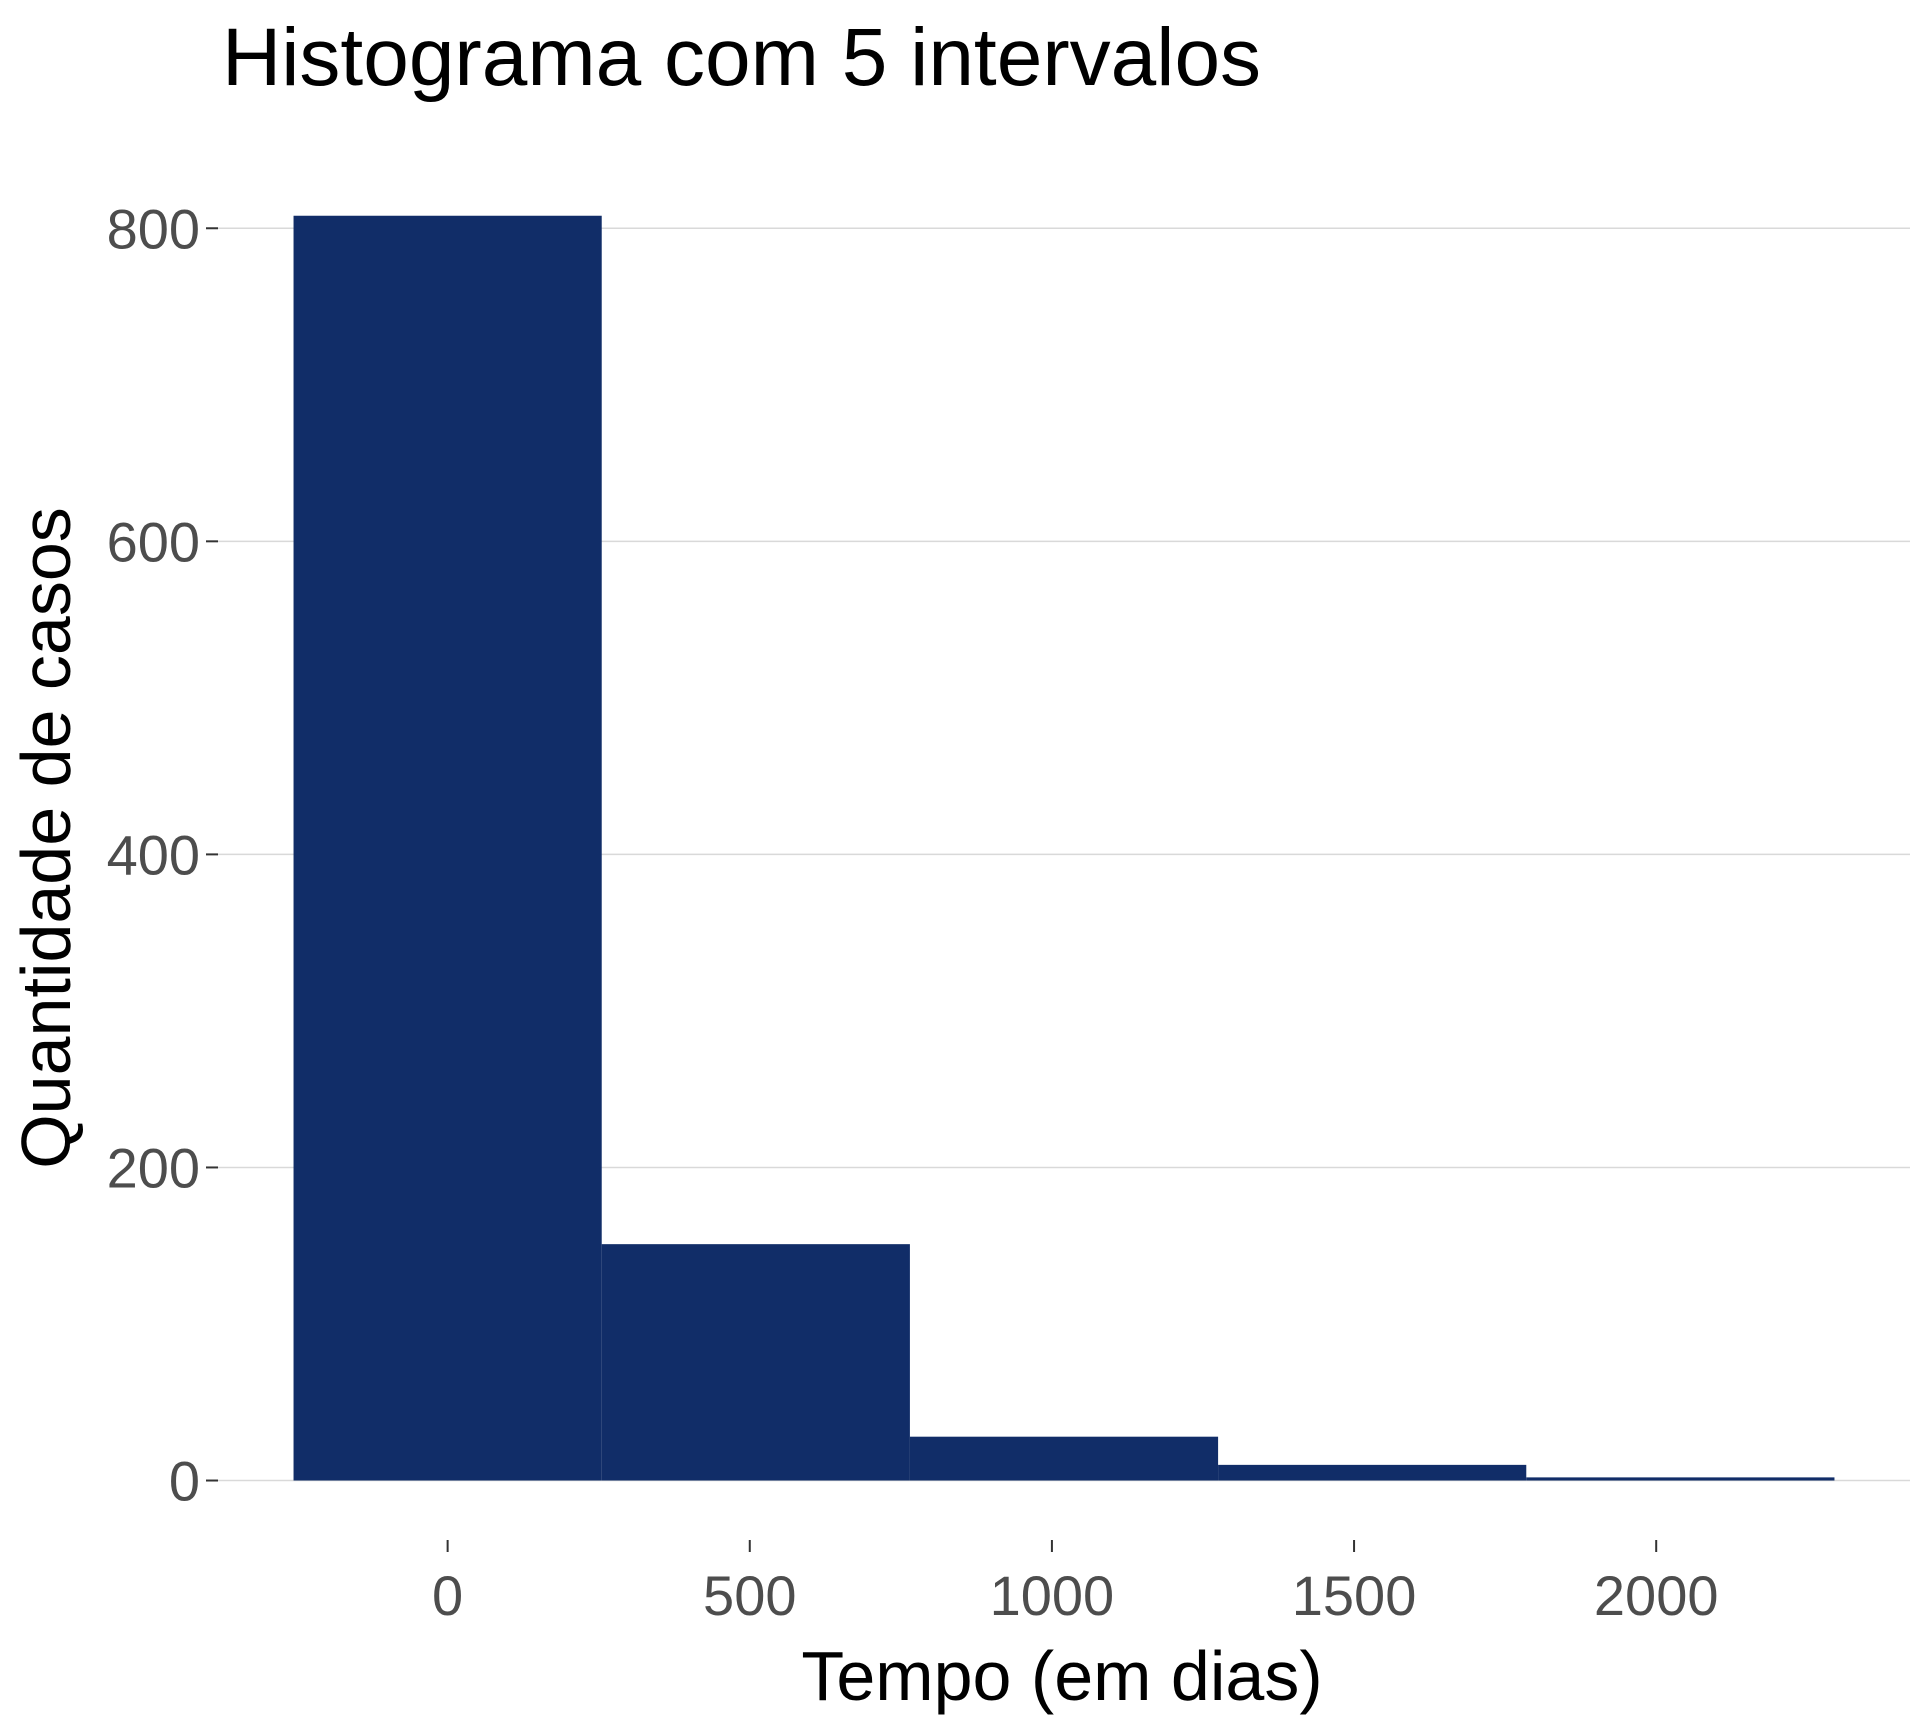  Describe the element at coordinates (749, 1595) in the screenshot. I see `x-tick-label: 500` at that location.